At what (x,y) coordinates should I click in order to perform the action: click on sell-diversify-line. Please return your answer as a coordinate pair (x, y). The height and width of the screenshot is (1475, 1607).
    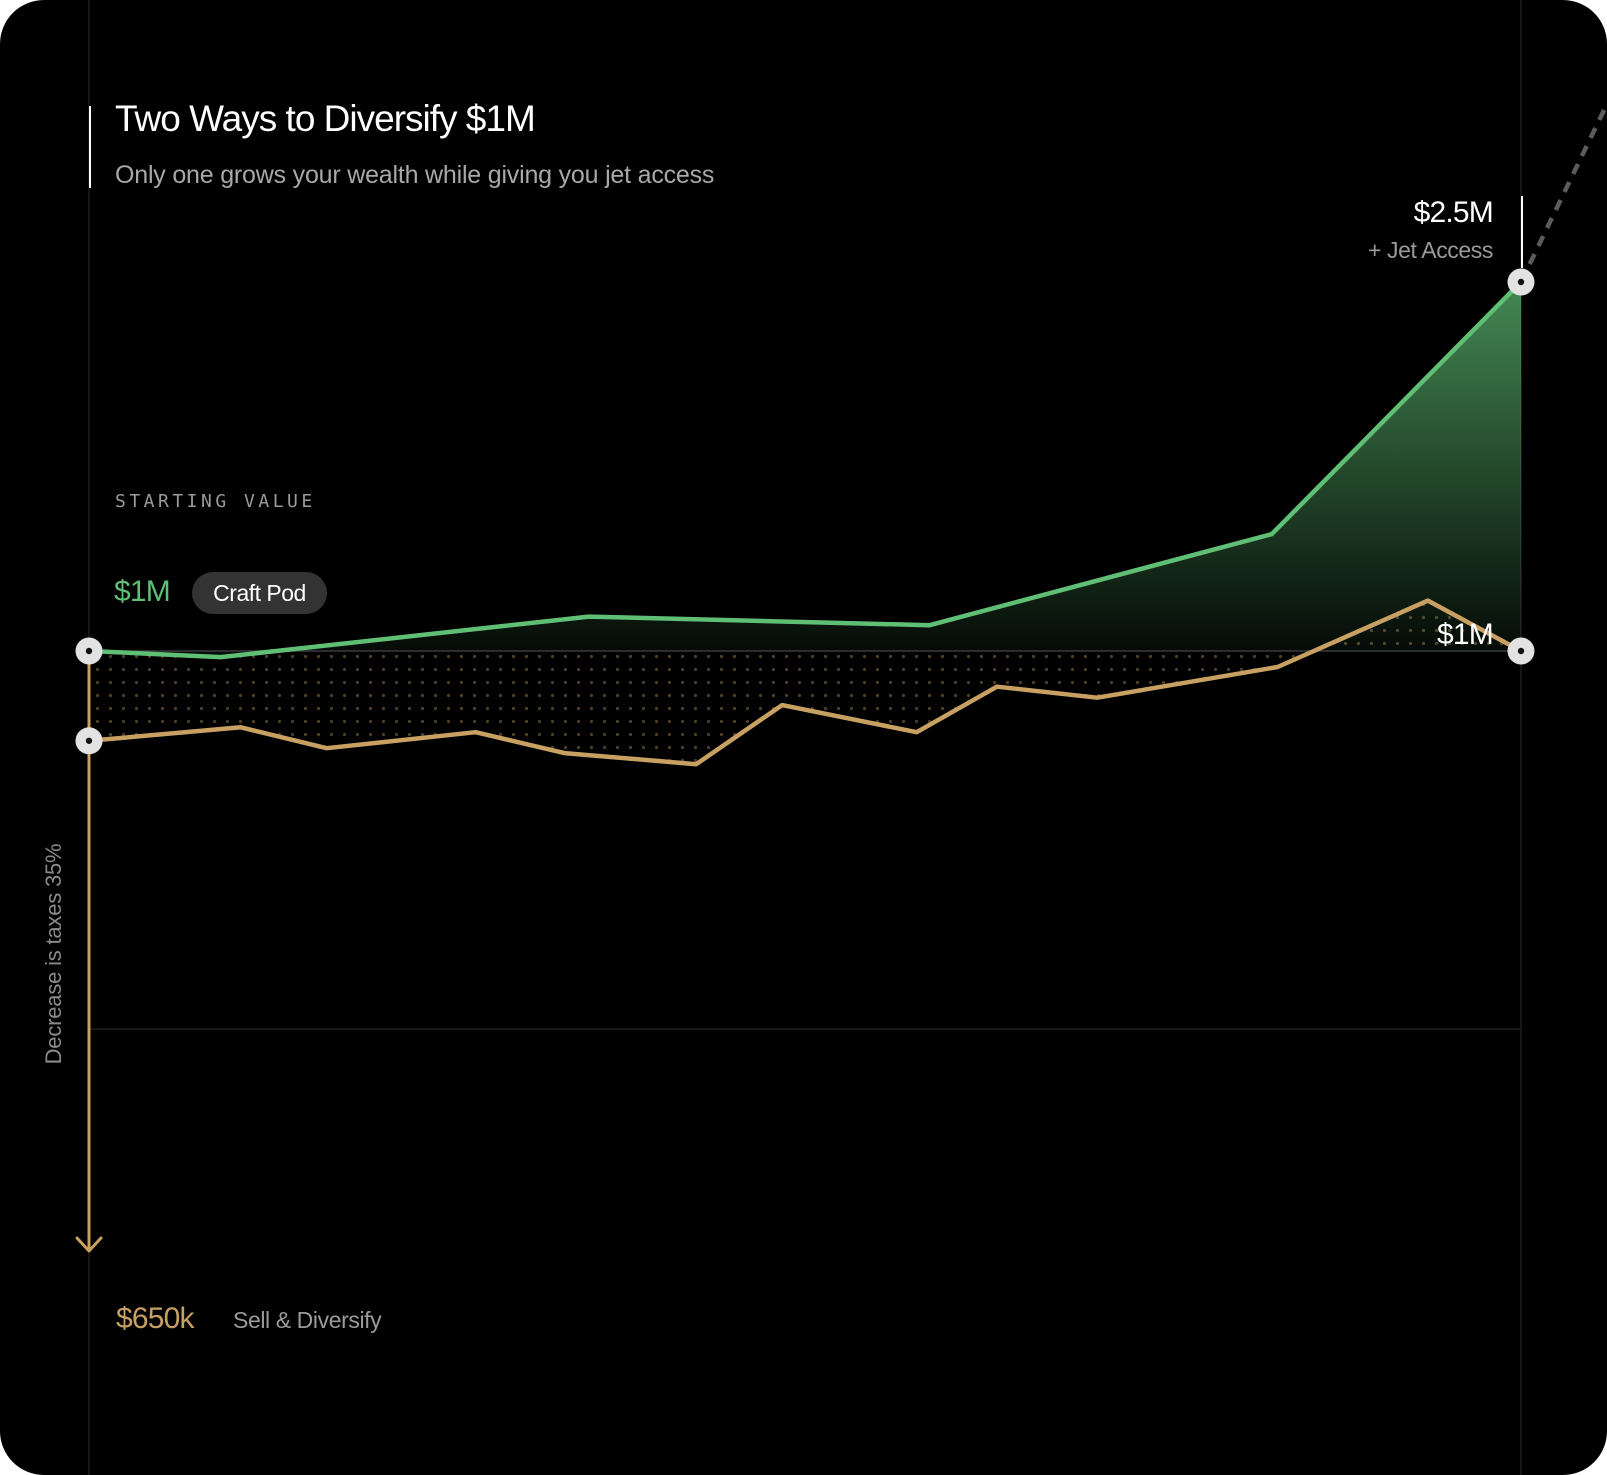
    Looking at the image, I should click on (805, 682).